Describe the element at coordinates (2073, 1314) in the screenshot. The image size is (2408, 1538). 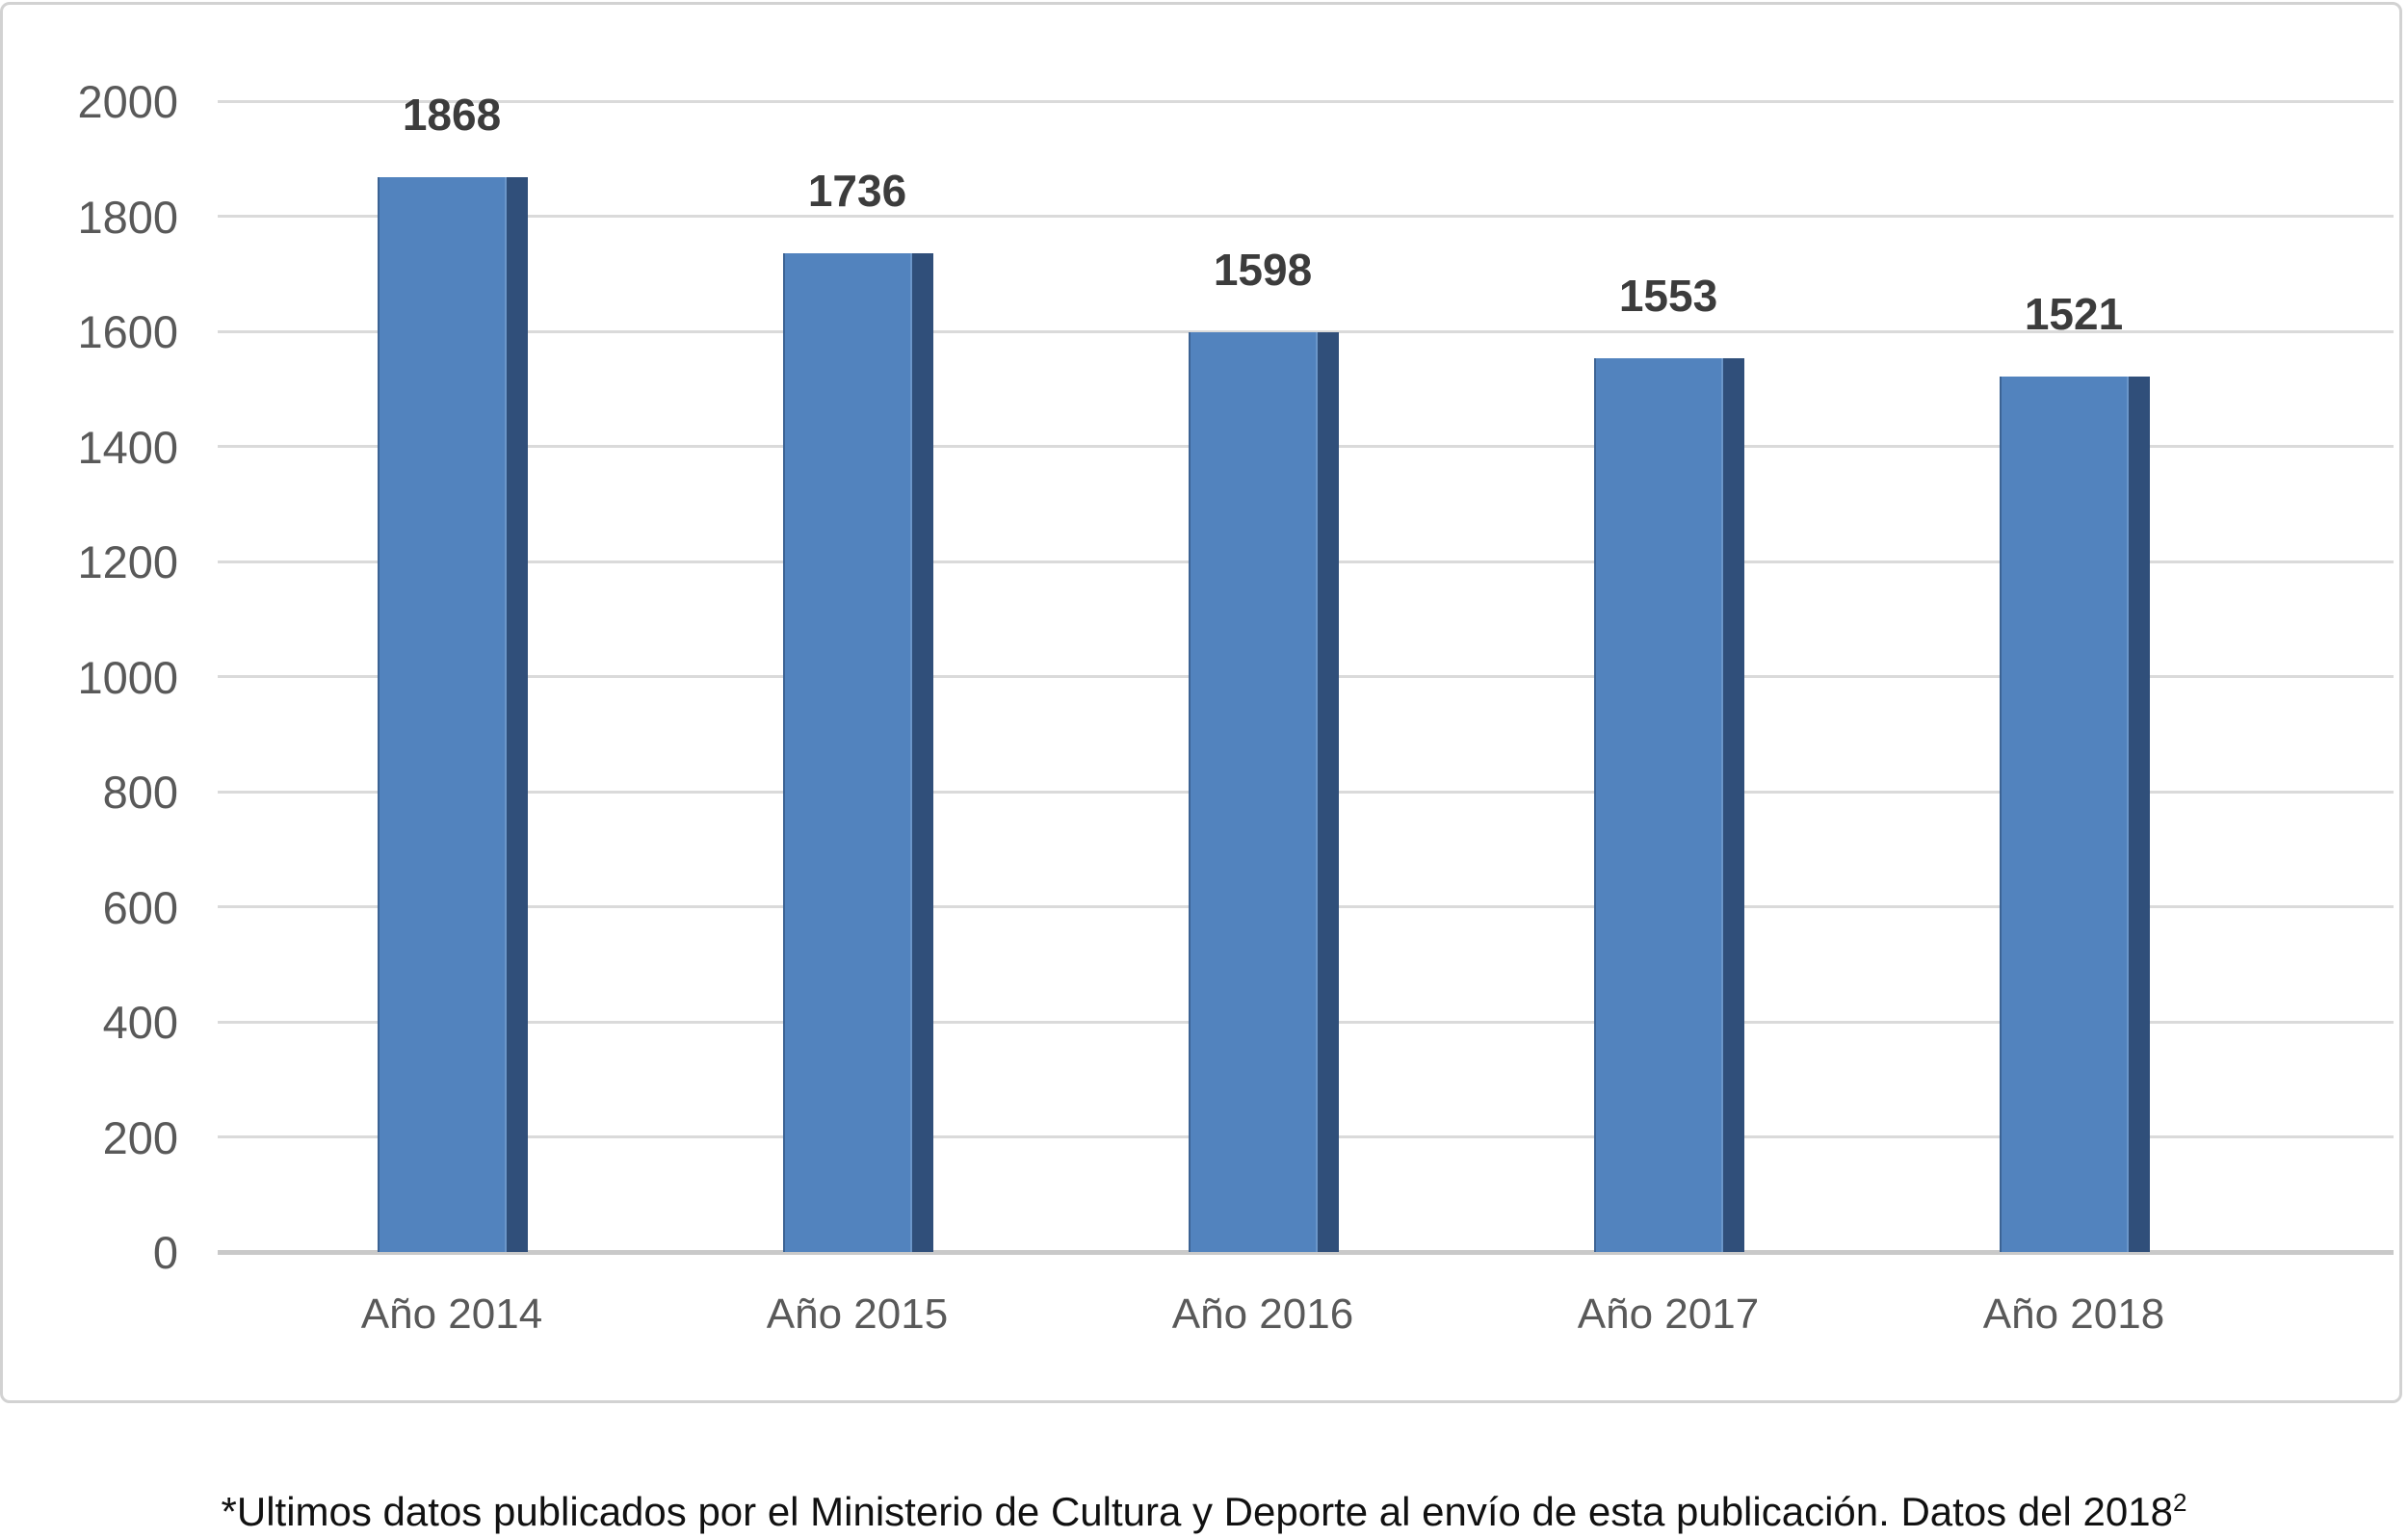
I see `x-axis-category-label: Año 2018` at that location.